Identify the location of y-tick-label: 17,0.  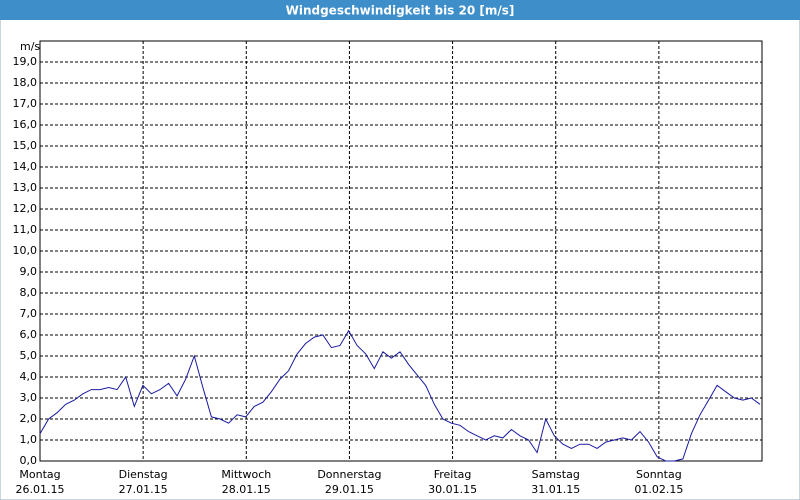
(25, 103).